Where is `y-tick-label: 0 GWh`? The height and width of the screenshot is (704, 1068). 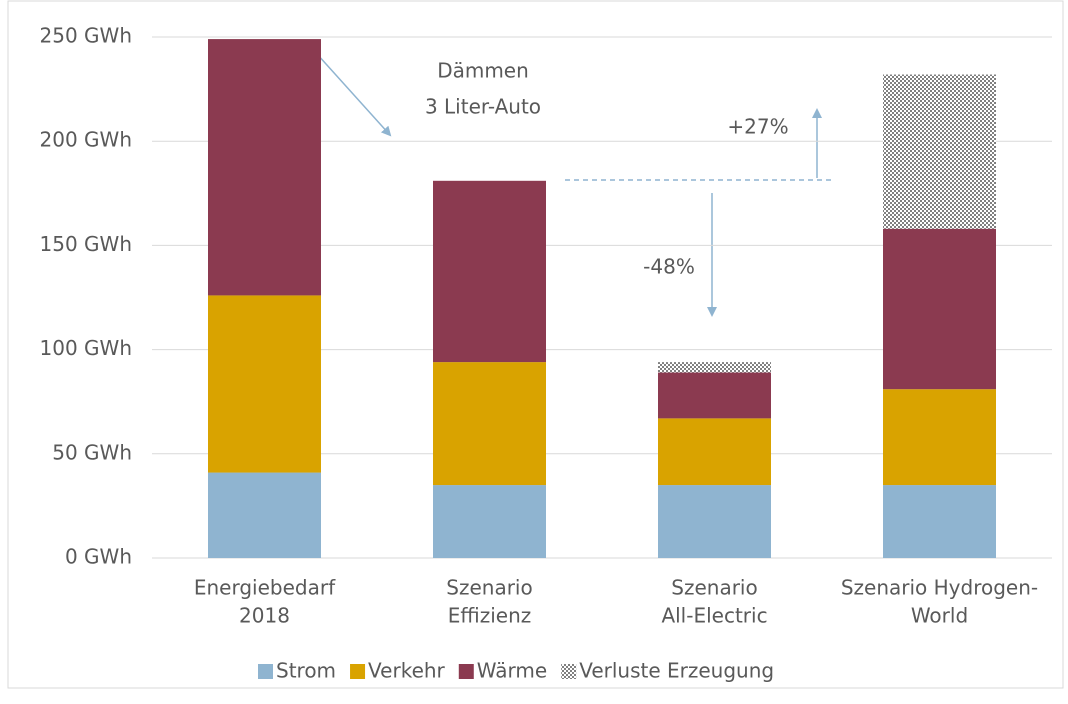 y-tick-label: 0 GWh is located at coordinates (98, 557).